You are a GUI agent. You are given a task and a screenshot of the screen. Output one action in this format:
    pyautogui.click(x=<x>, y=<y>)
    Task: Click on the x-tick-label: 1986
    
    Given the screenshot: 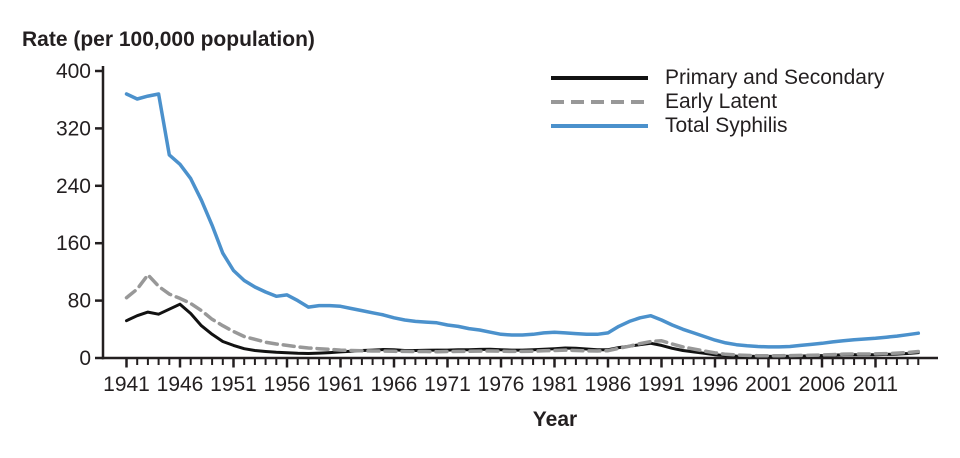 What is the action you would take?
    pyautogui.click(x=608, y=384)
    